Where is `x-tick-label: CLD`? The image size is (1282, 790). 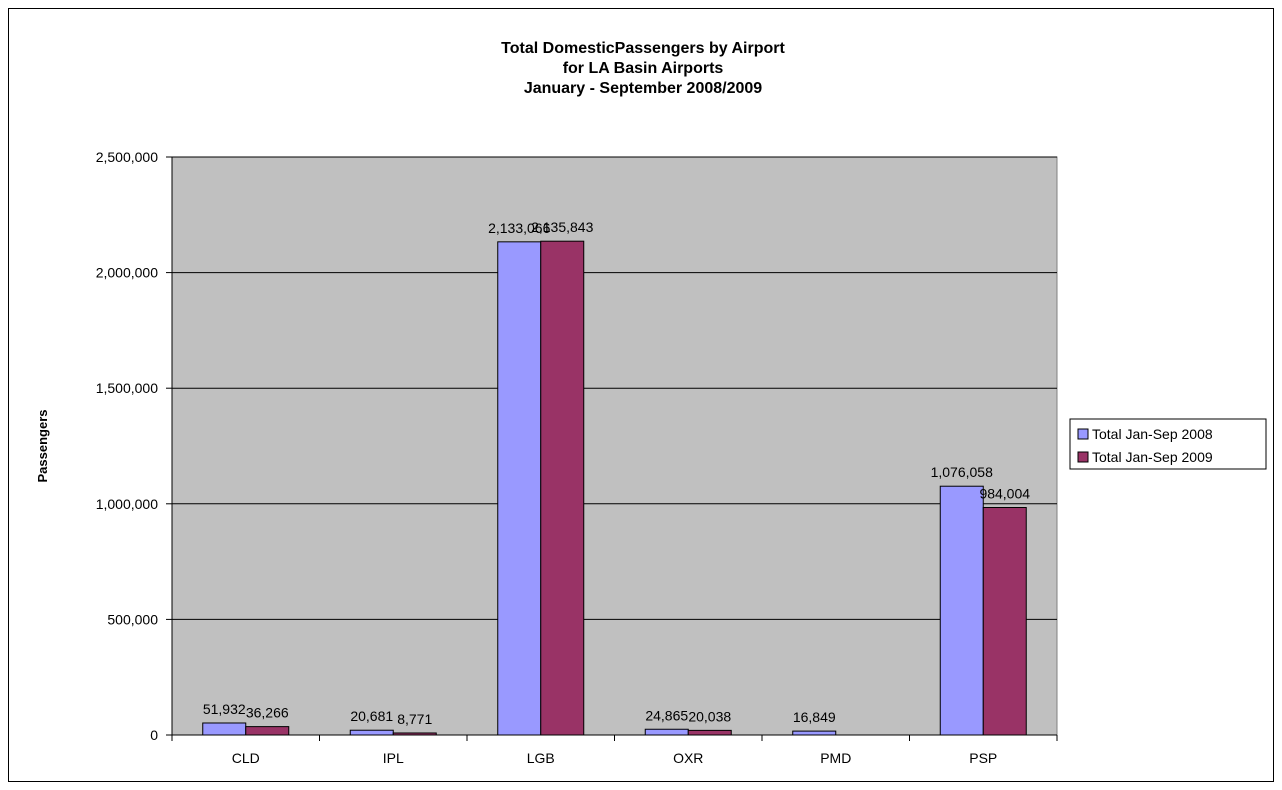
x-tick-label: CLD is located at coordinates (246, 758).